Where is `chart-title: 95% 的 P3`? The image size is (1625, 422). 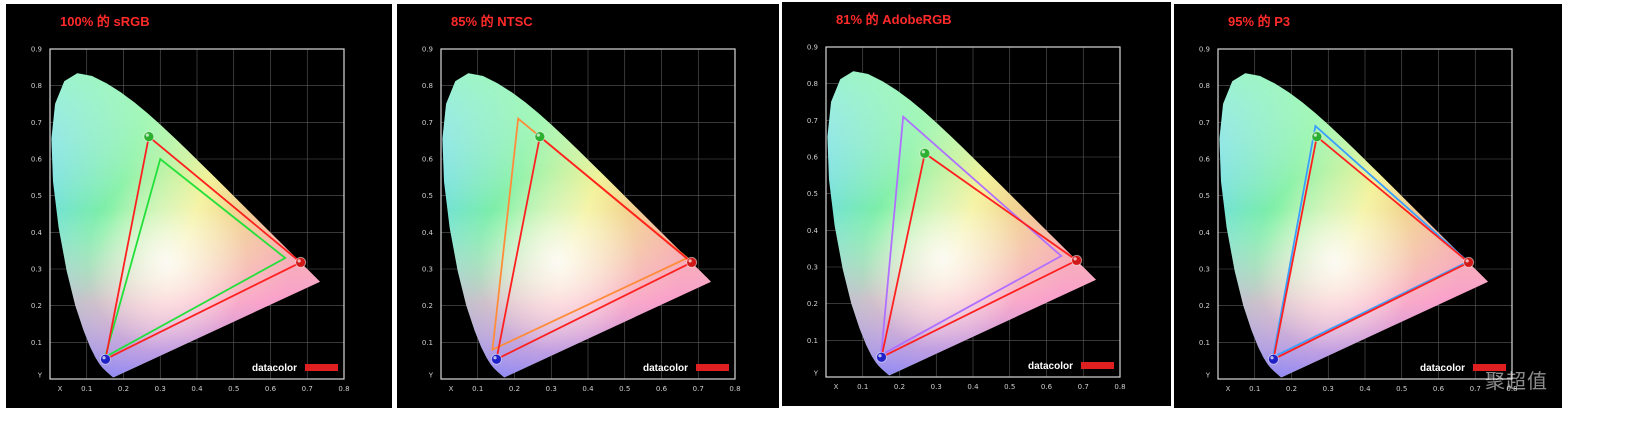 chart-title: 95% 的 P3 is located at coordinates (1259, 21).